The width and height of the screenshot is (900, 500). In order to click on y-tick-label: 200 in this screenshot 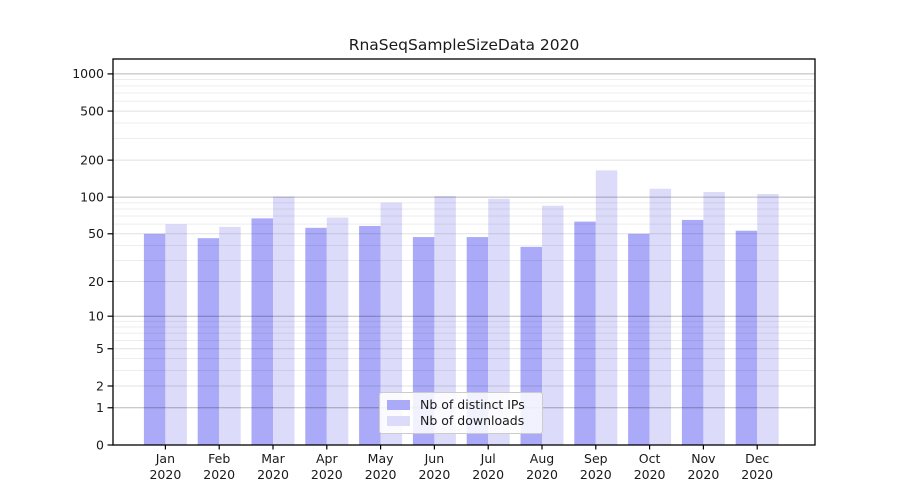, I will do `click(92, 159)`.